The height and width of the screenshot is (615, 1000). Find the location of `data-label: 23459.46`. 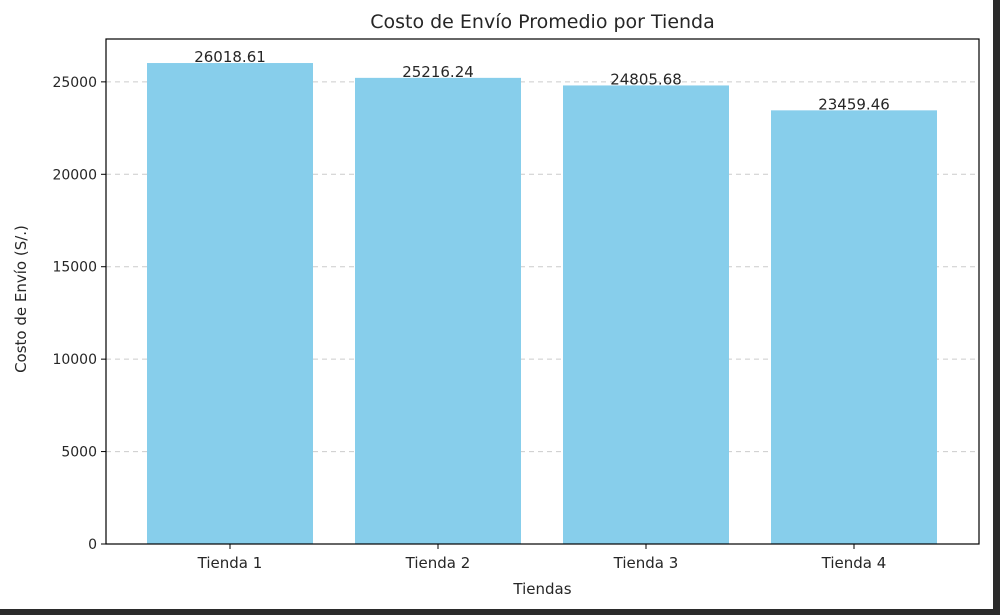

data-label: 23459.46 is located at coordinates (854, 104).